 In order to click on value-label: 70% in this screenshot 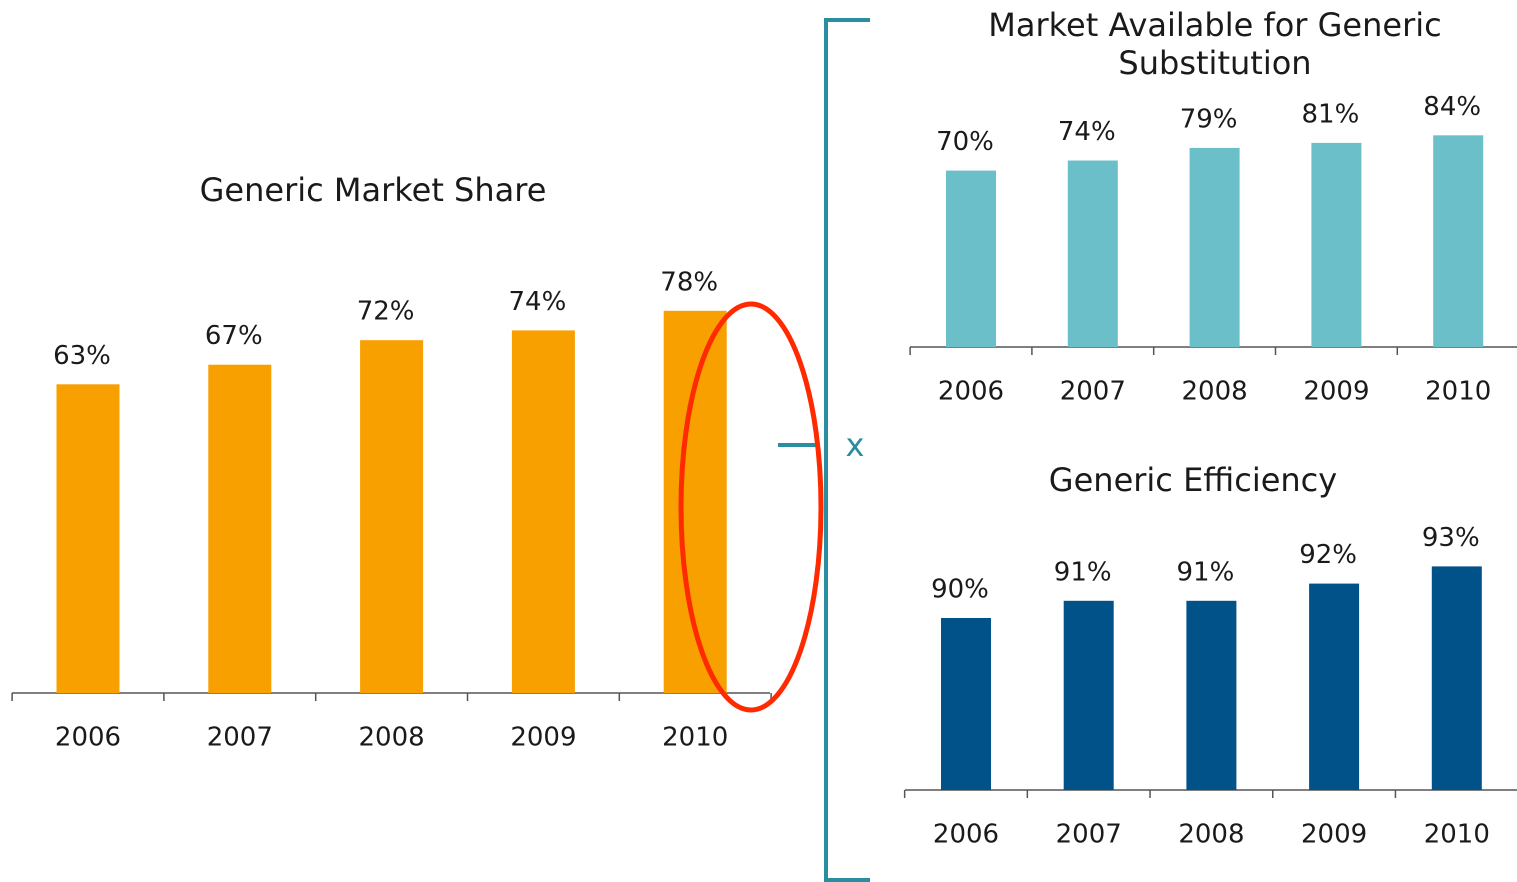, I will do `click(965, 142)`.